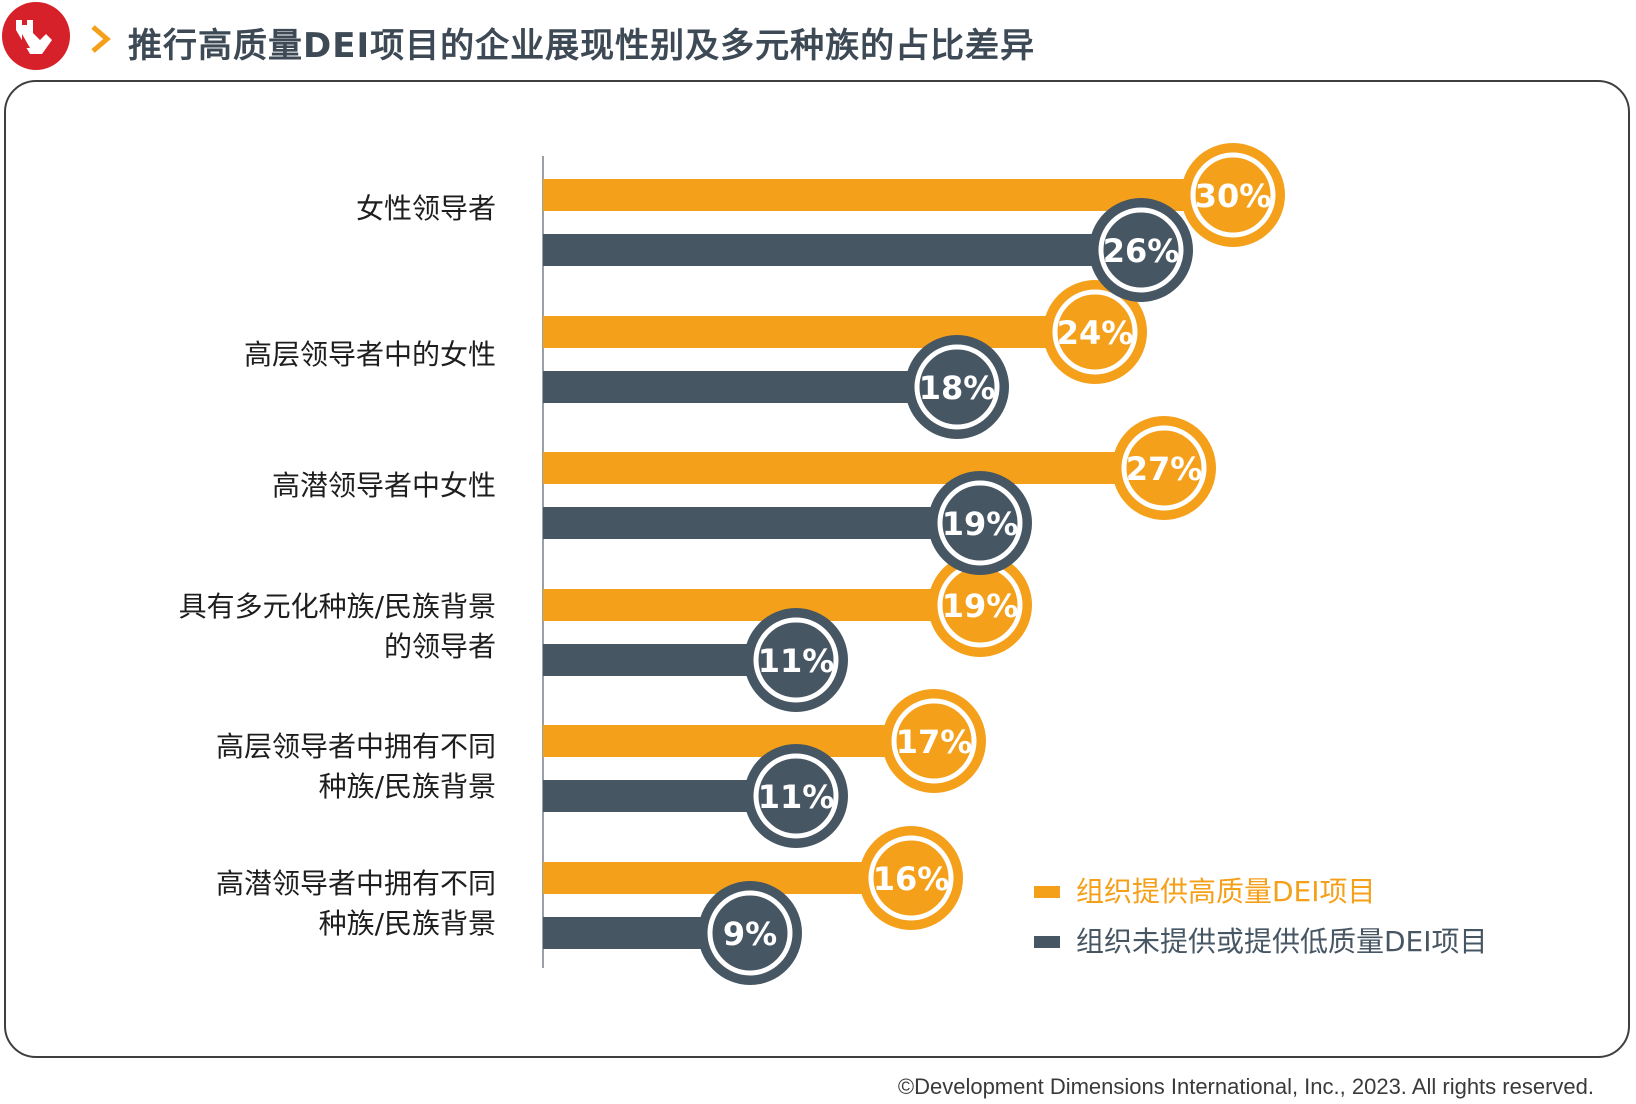 This screenshot has width=1636, height=1104. I want to click on category-label: 高层领导者中的女性, so click(370, 355).